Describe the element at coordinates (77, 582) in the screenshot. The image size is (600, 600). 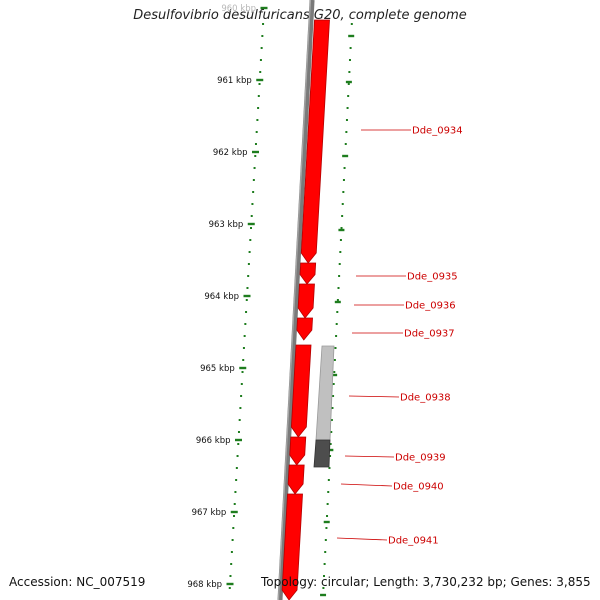
I see `accession-text: Accession: NC_007519` at that location.